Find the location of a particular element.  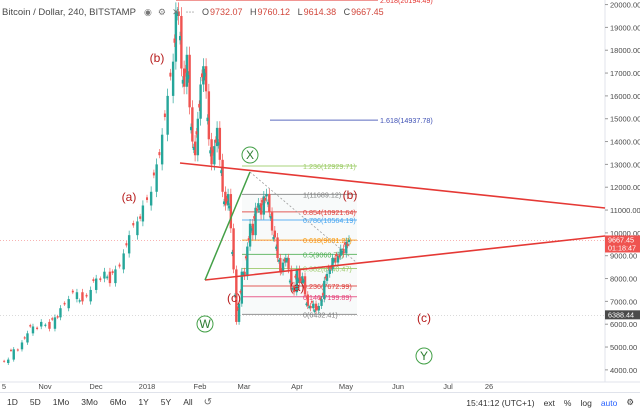

ohlc-open-key: O is located at coordinates (205, 12).